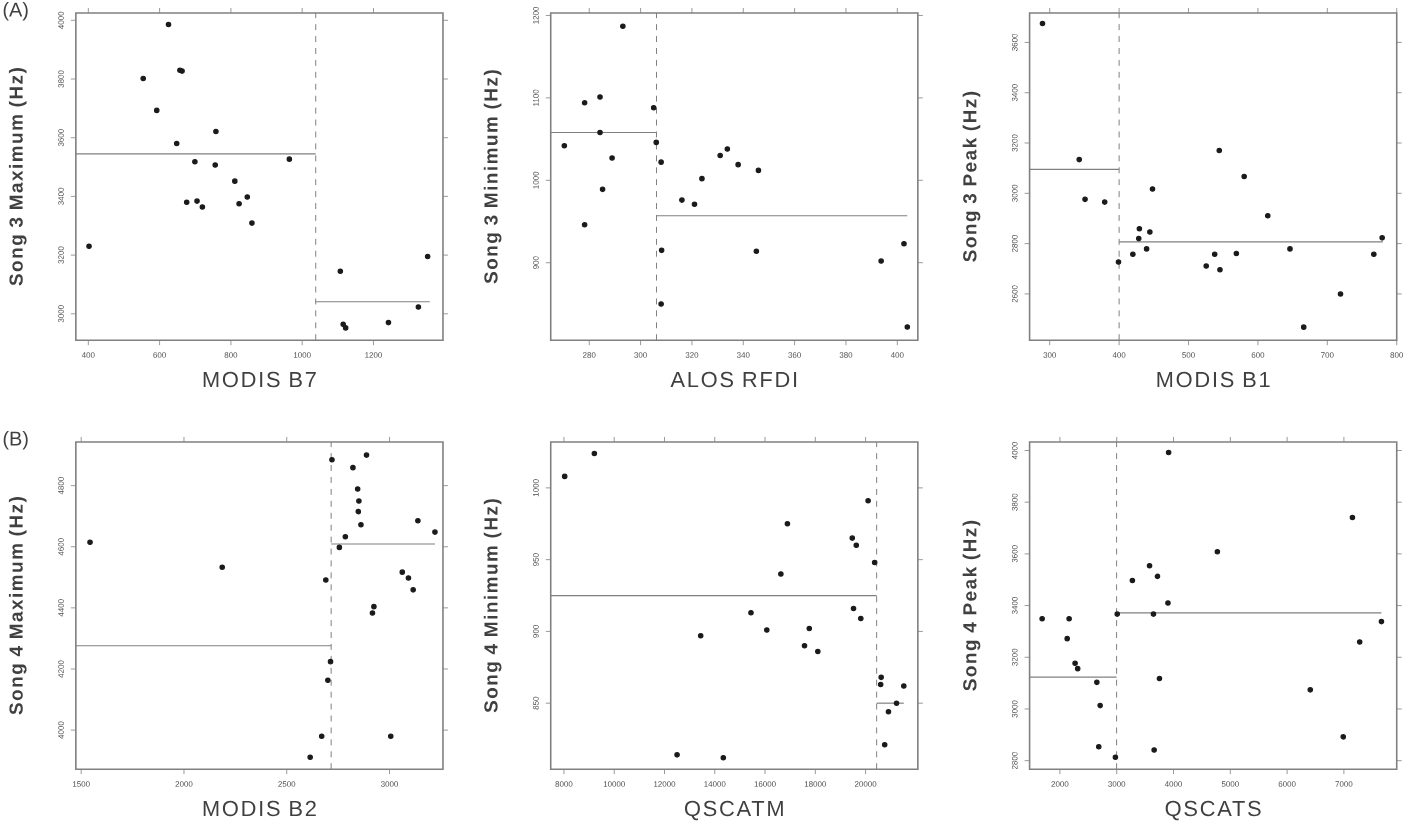  Describe the element at coordinates (15, 441) in the screenshot. I see `text: (B)` at that location.